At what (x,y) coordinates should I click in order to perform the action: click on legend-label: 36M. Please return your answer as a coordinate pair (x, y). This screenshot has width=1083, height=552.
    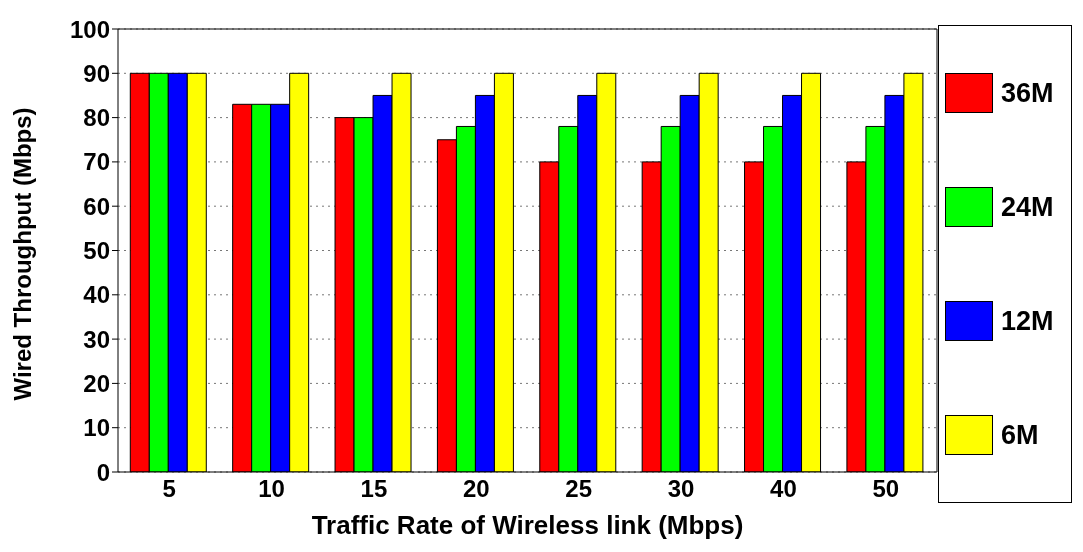
    Looking at the image, I should click on (1027, 93).